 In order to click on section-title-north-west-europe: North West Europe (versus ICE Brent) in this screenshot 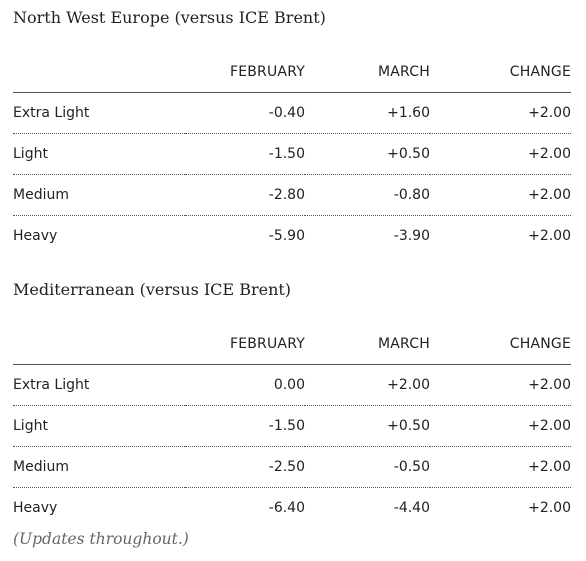, I will do `click(169, 17)`.